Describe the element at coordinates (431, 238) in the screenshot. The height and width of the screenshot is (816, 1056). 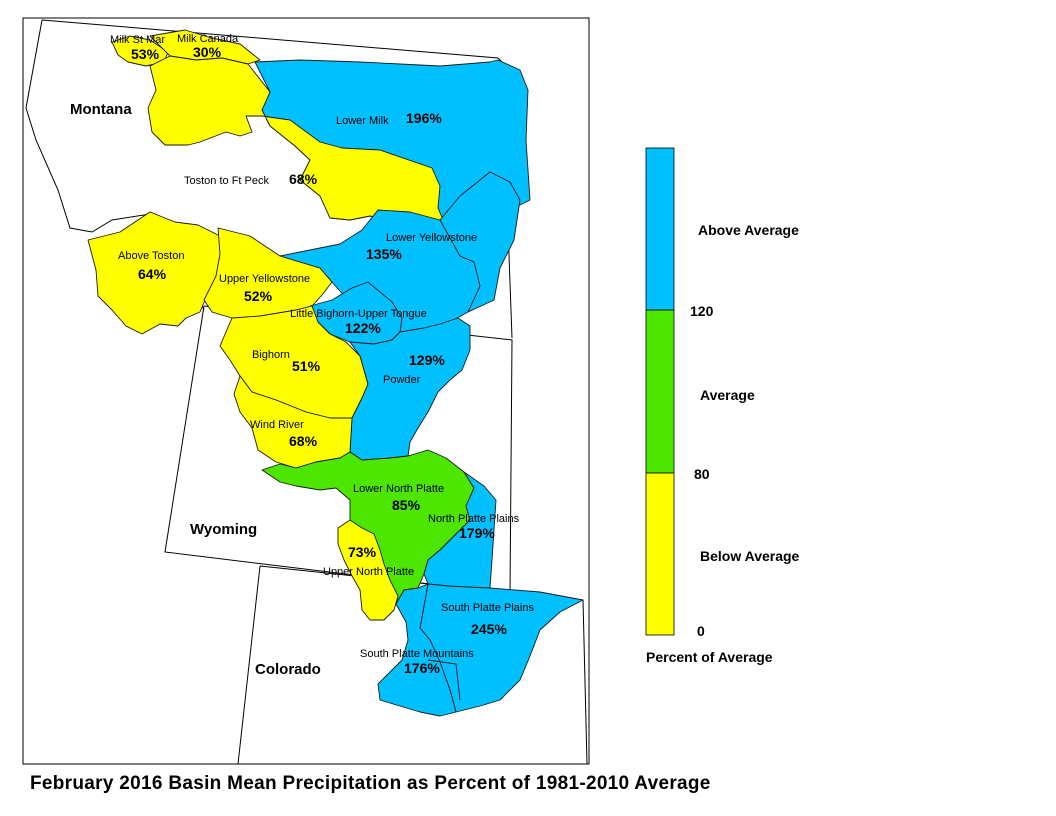
I see `basin-name-lower-yellowstone: Lower Yellowstone` at that location.